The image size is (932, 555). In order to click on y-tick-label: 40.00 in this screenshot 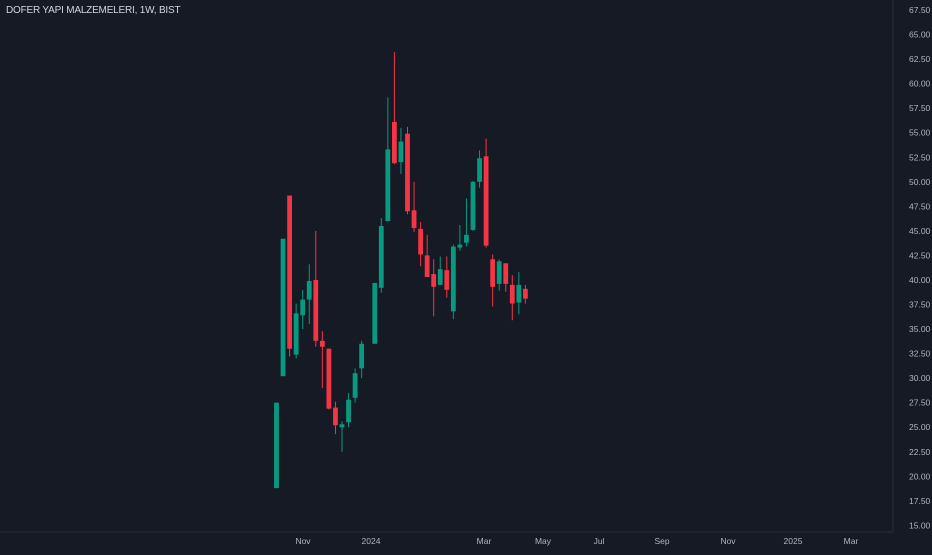, I will do `click(920, 280)`.